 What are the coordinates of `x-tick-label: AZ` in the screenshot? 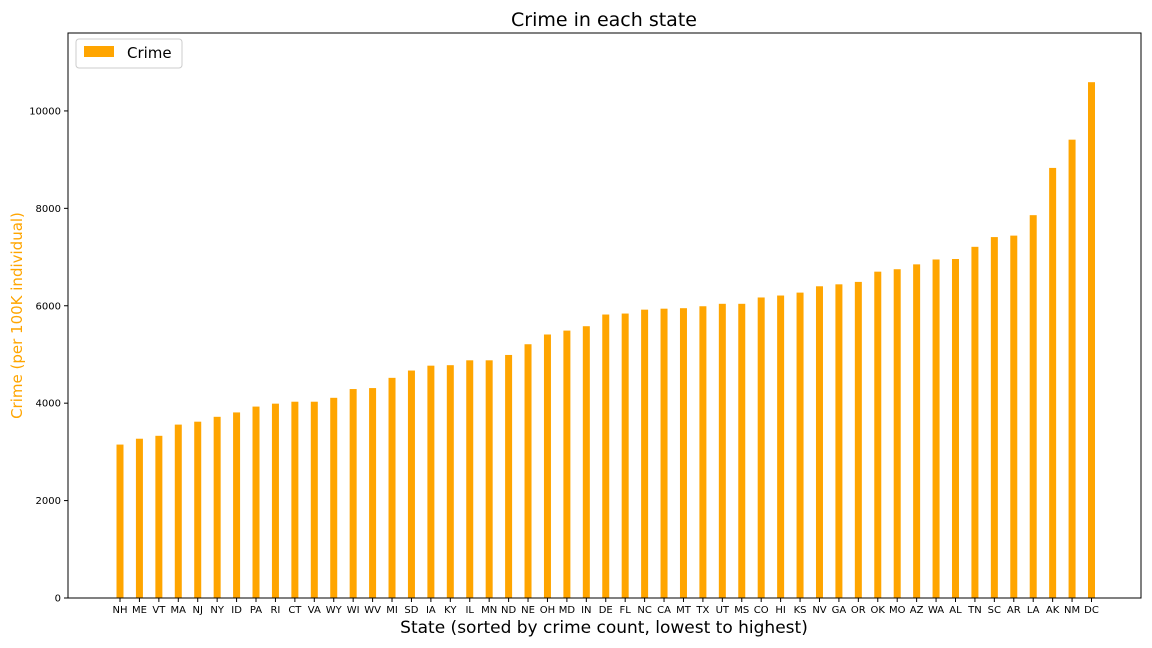 It's located at (917, 610).